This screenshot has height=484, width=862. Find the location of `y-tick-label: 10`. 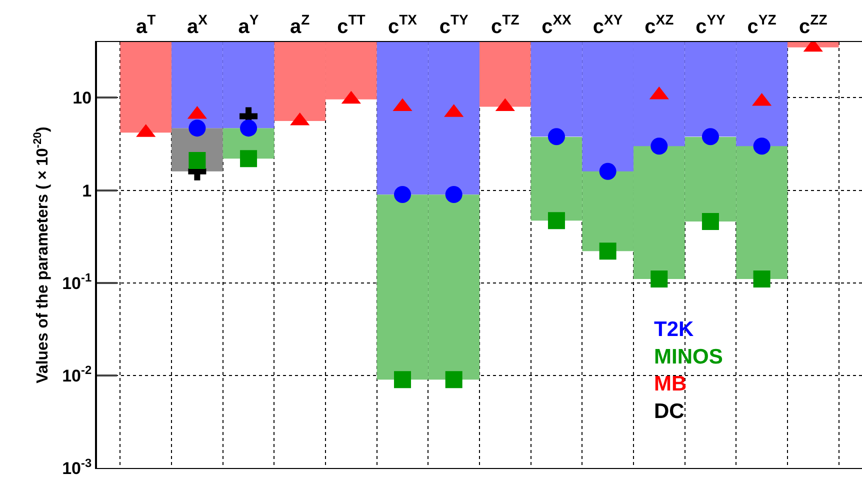

y-tick-label: 10 is located at coordinates (82, 98).